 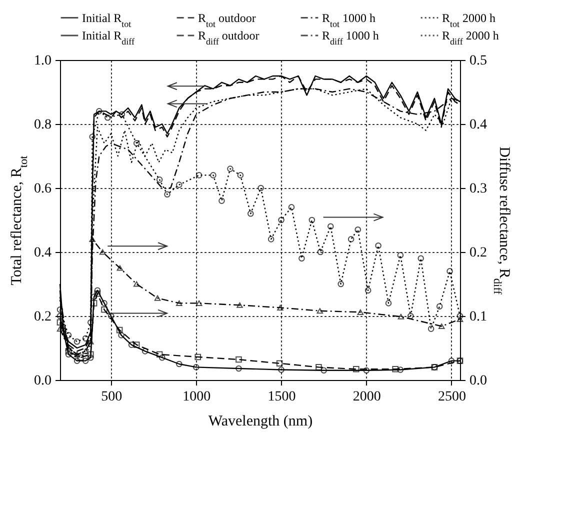 I want to click on legend-label: Initial R$_{diff}$, so click(x=108, y=37).